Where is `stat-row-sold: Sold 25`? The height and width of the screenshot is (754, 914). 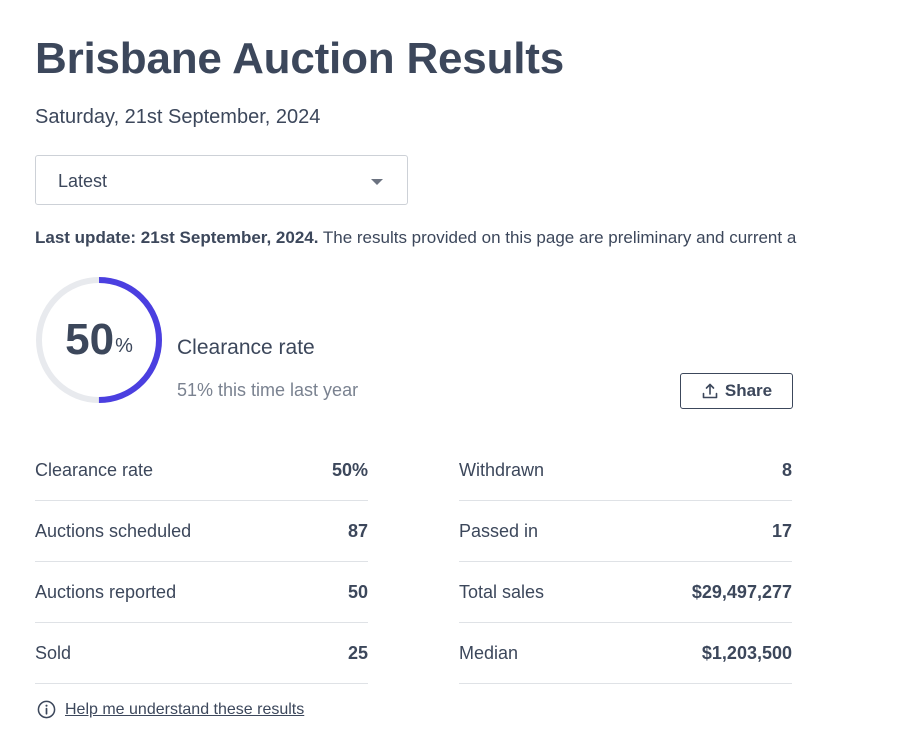
stat-row-sold: Sold 25 is located at coordinates (201, 653).